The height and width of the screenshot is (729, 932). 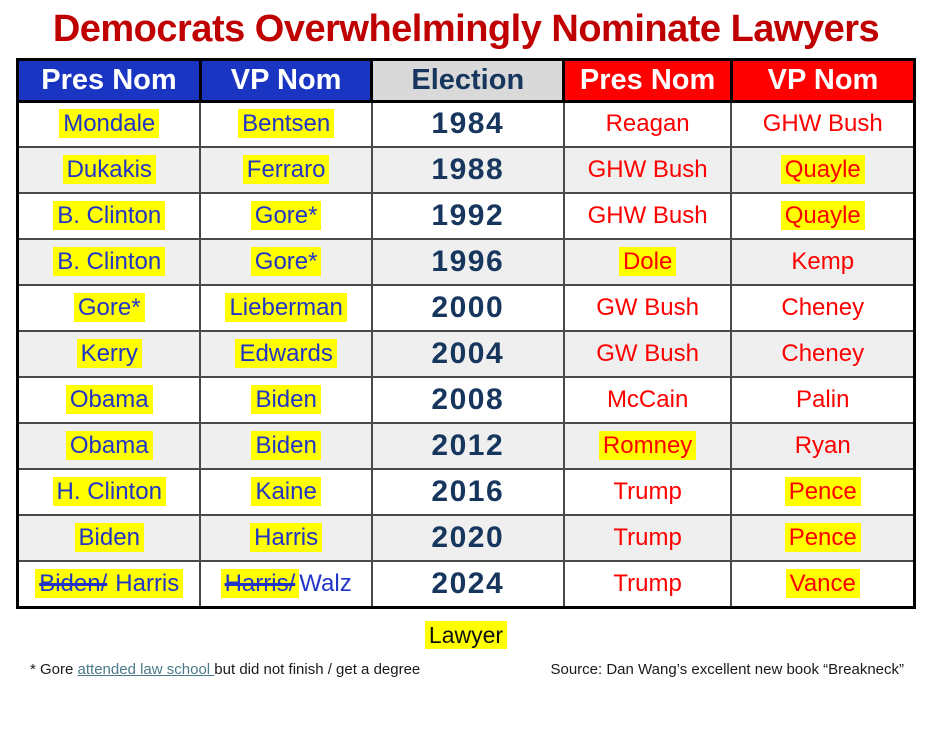 What do you see at coordinates (73, 583) in the screenshot?
I see `nominee-text: Biden/` at bounding box center [73, 583].